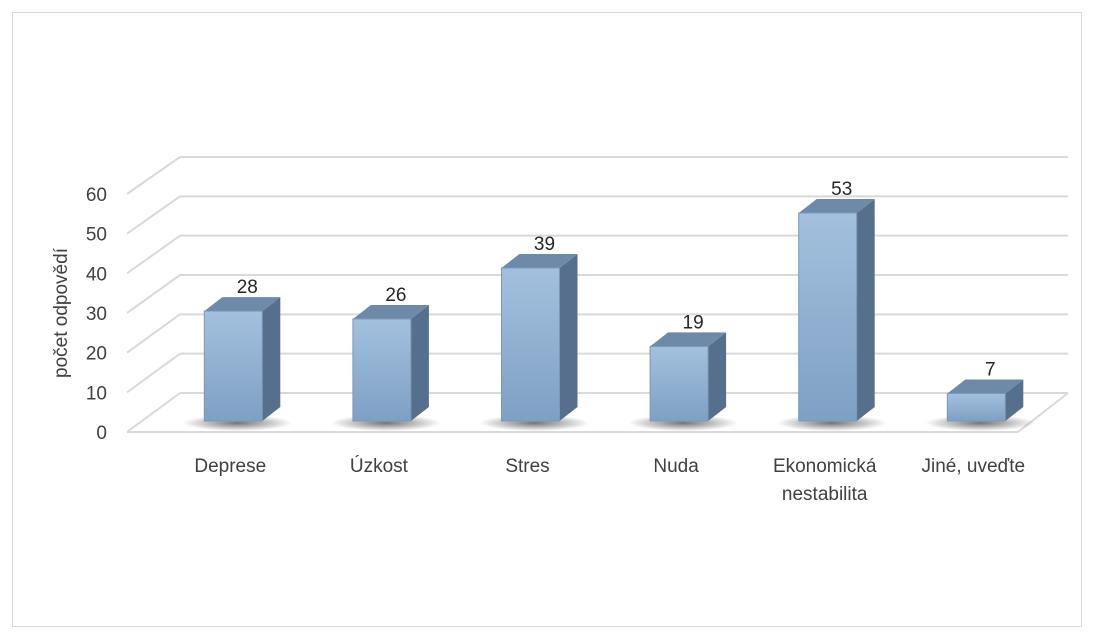 The width and height of the screenshot is (1096, 633). Describe the element at coordinates (825, 466) in the screenshot. I see `x-tick-label: Ekonomická` at that location.